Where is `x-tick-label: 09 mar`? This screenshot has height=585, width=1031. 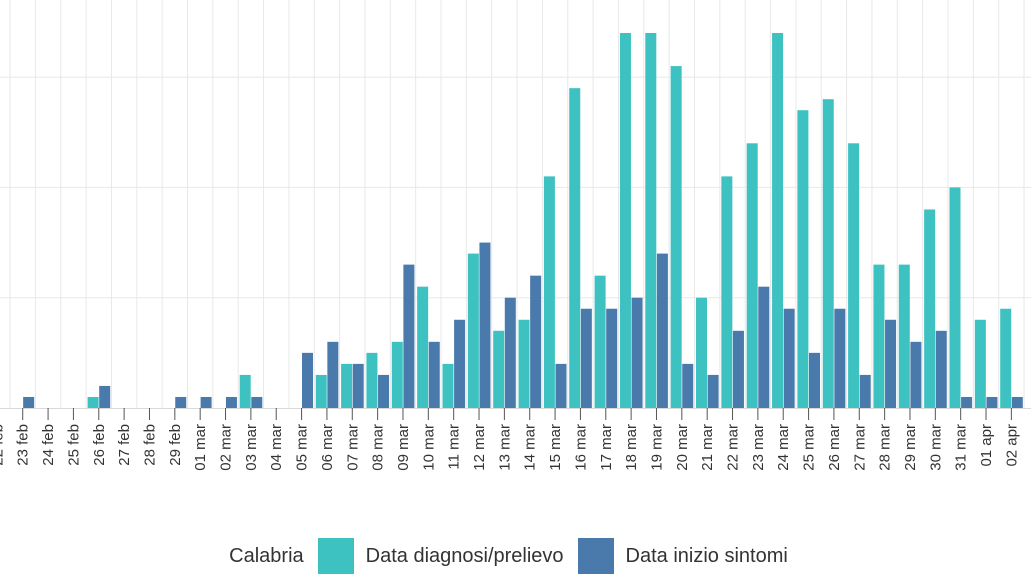
x-tick-label: 09 mar is located at coordinates (403, 447).